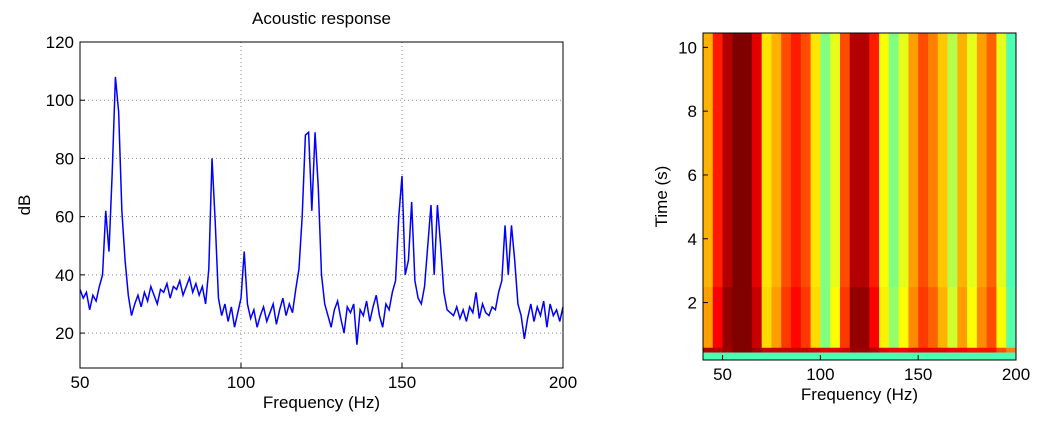 The height and width of the screenshot is (423, 1037). Describe the element at coordinates (687, 47) in the screenshot. I see `y-tick-label: 10` at that location.